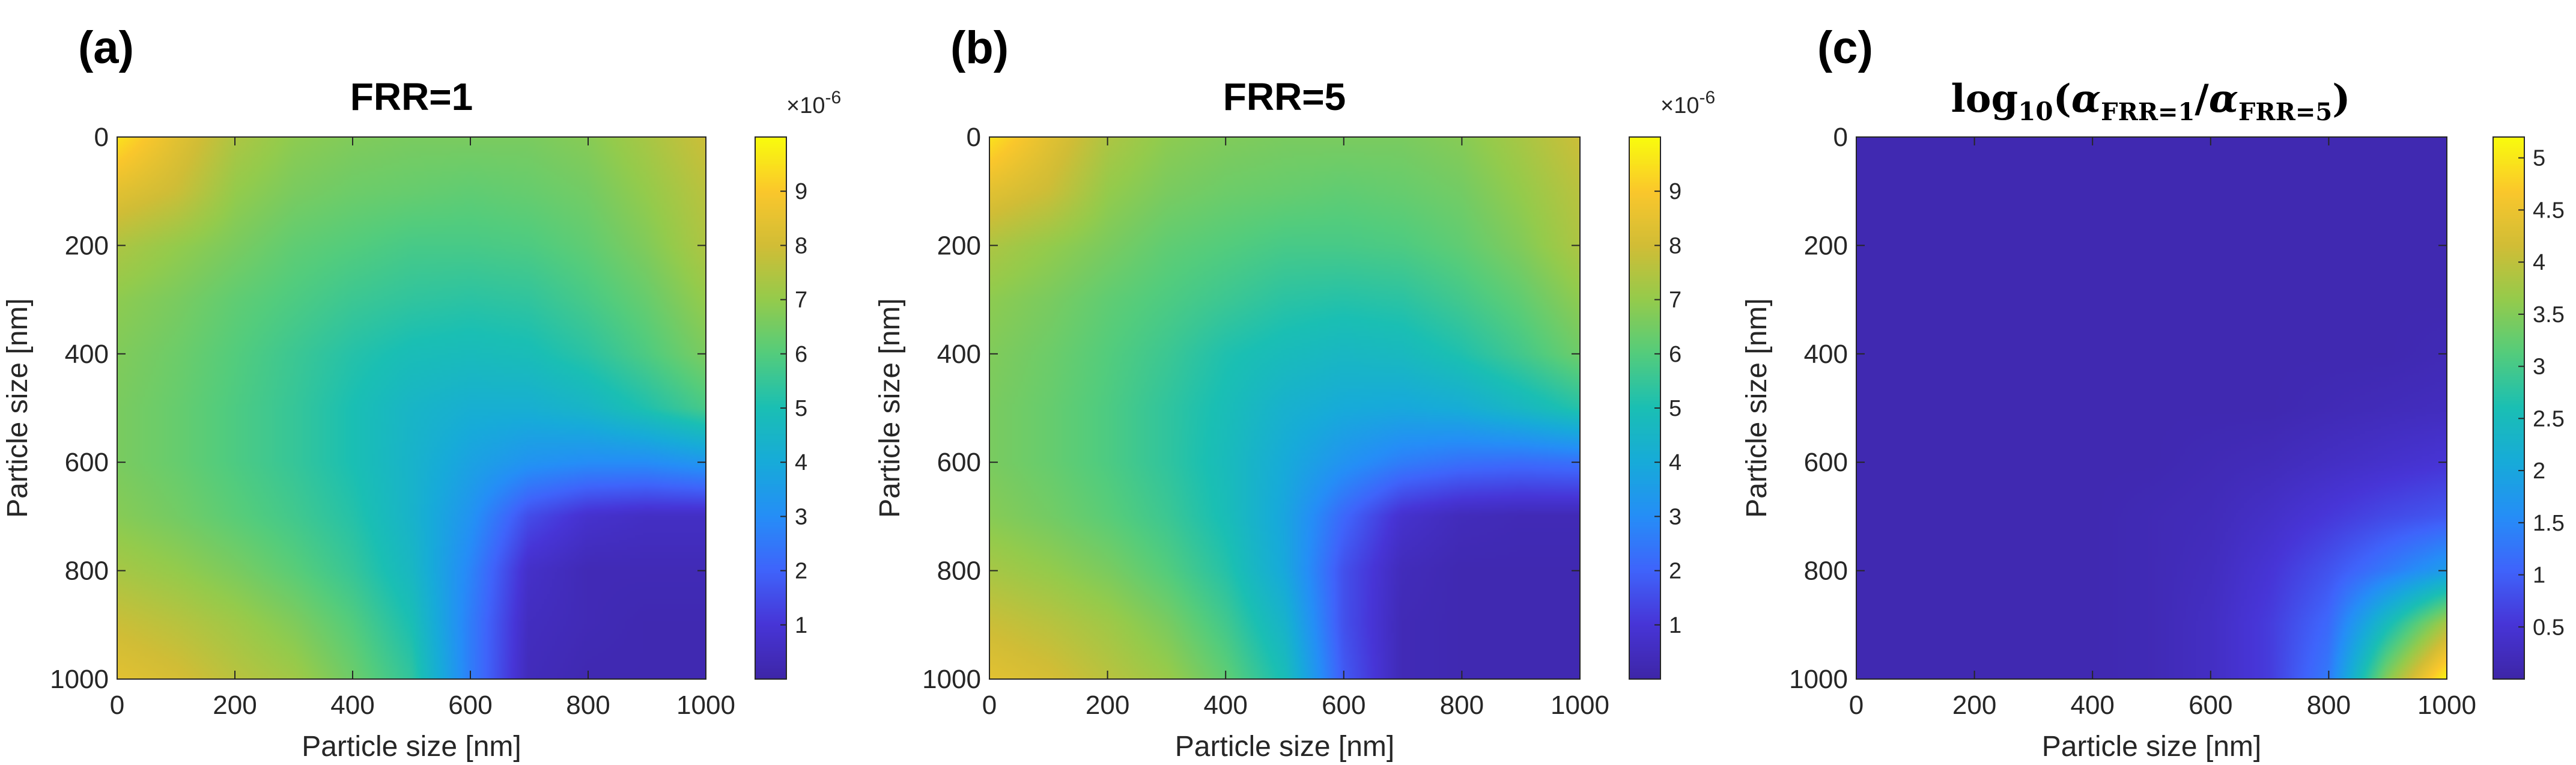  Describe the element at coordinates (980, 47) in the screenshot. I see `panel-letter: (b)` at that location.